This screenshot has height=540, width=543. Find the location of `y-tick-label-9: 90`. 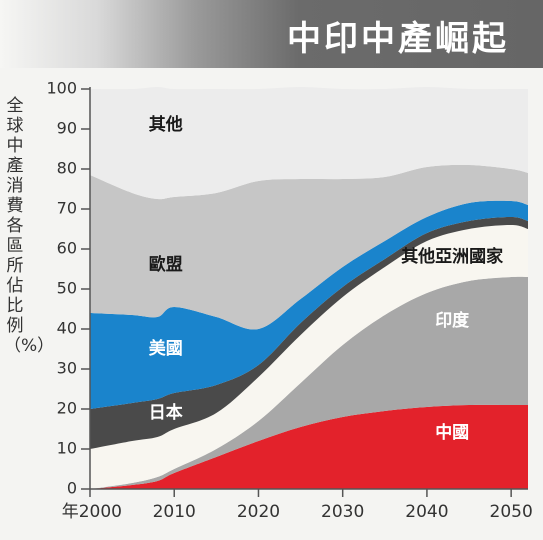

y-tick-label-9: 90 is located at coordinates (67, 128).